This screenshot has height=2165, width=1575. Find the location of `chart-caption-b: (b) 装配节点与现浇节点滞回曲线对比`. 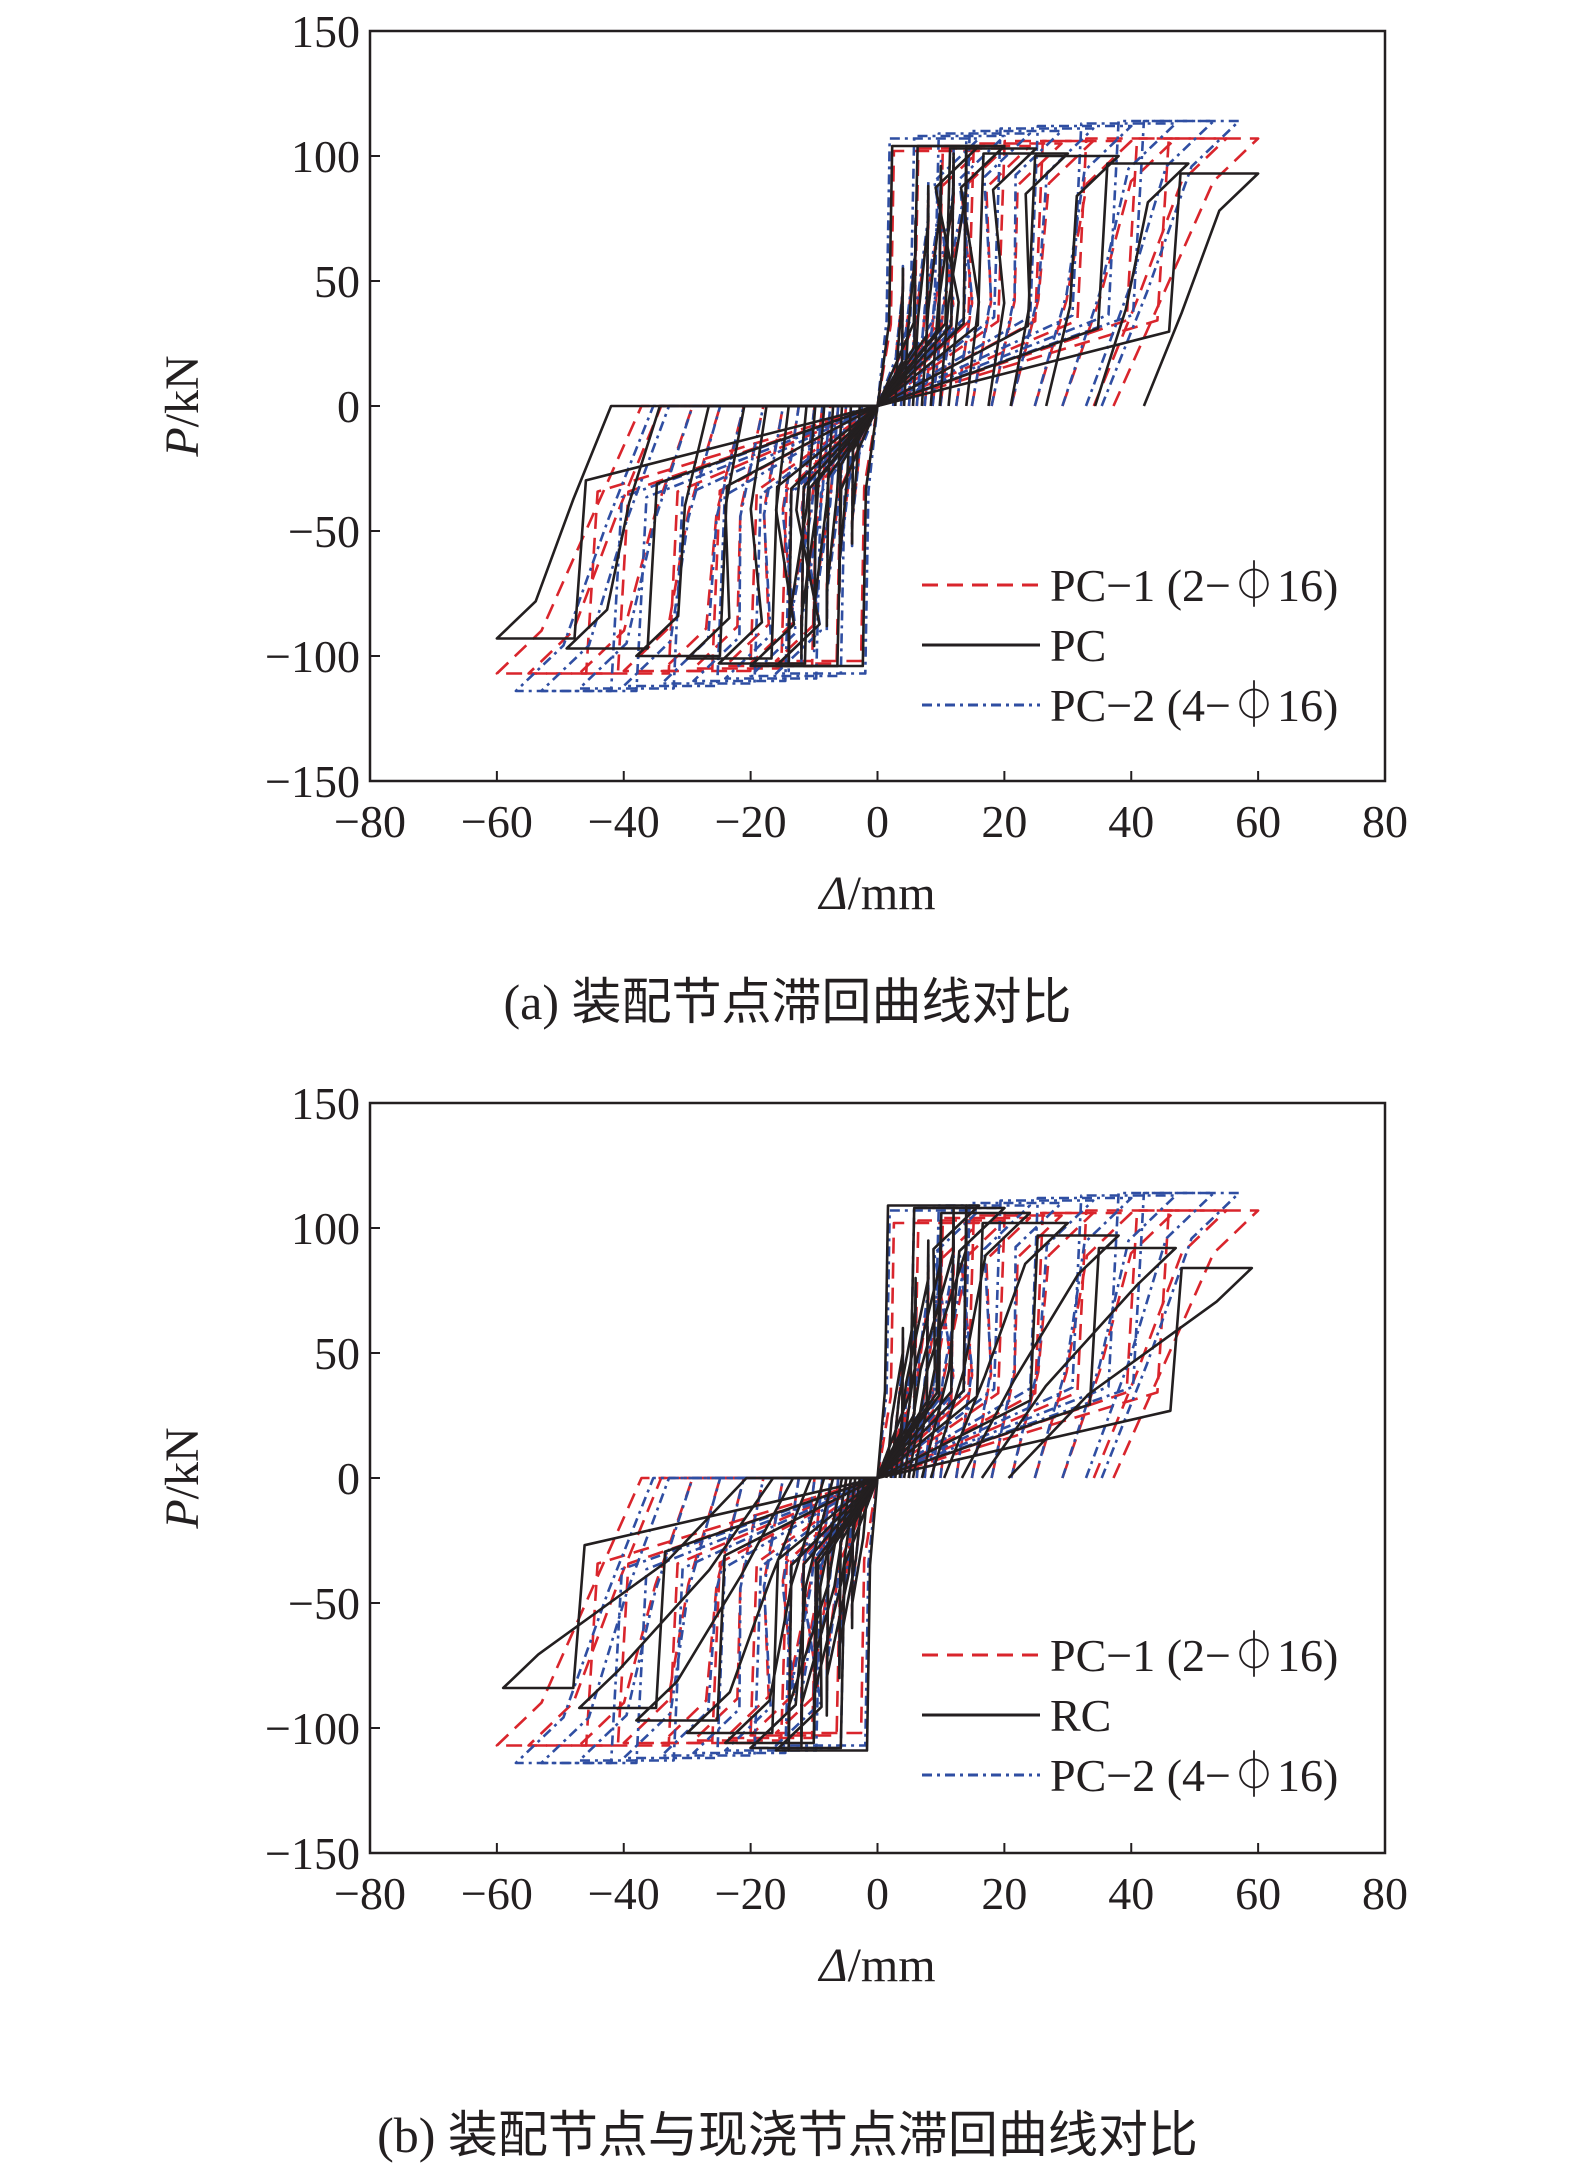

chart-caption-b: (b) 装配节点与现浇节点滞回曲线对比 is located at coordinates (787, 2135).